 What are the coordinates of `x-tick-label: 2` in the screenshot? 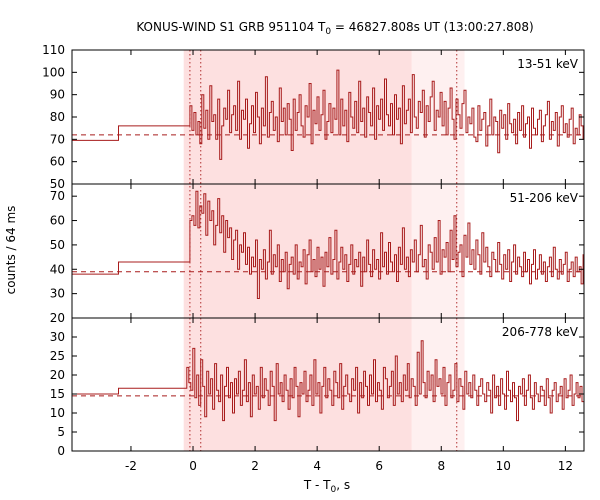 It's located at (255, 466).